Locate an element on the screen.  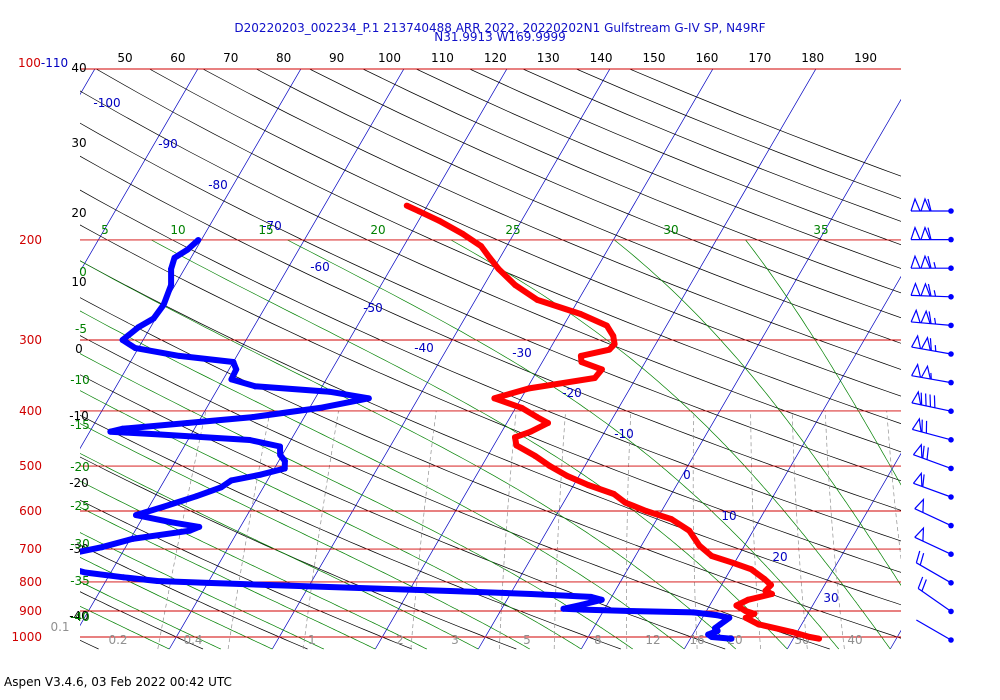
mixing-ratio-label: 5 is located at coordinates (527, 640).